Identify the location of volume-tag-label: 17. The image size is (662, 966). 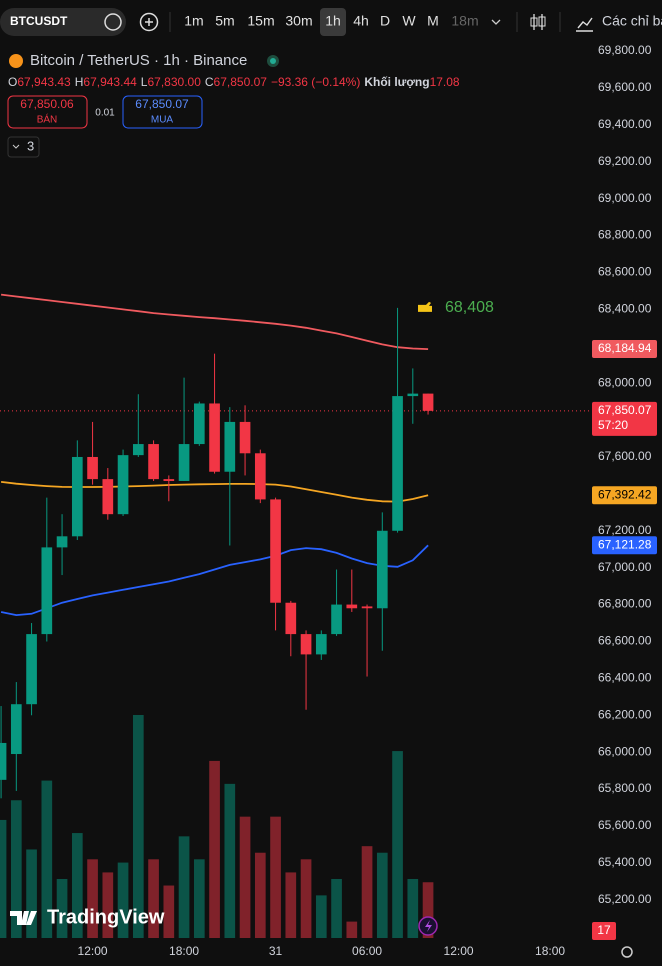
(604, 930).